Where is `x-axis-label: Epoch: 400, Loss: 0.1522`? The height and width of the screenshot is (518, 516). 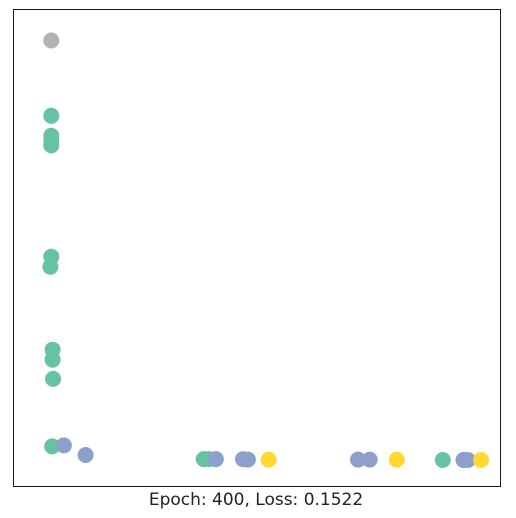
x-axis-label: Epoch: 400, Loss: 0.1522 is located at coordinates (256, 500).